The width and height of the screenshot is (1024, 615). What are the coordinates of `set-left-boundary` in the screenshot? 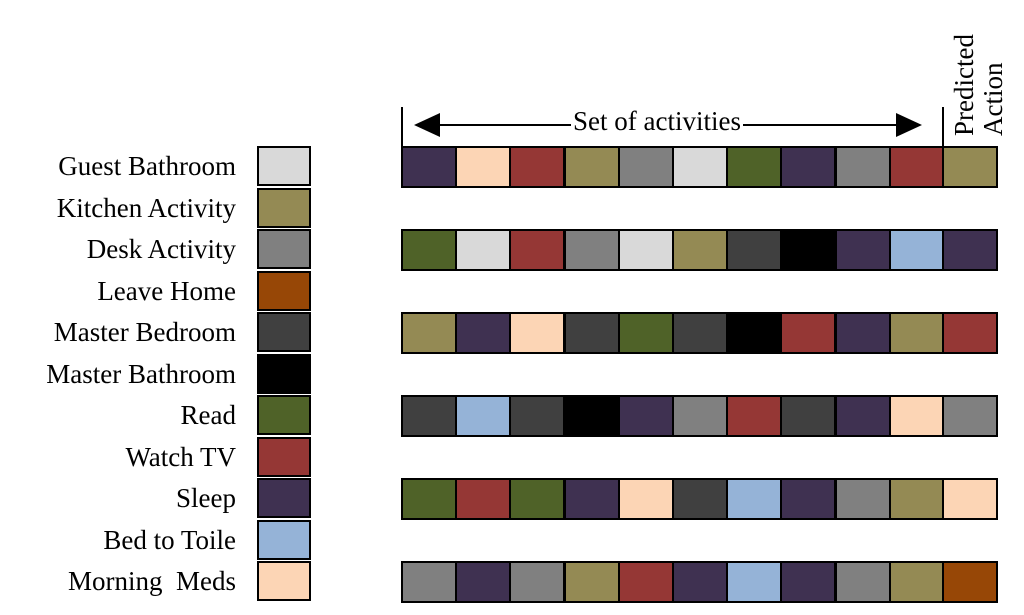 It's located at (402, 127).